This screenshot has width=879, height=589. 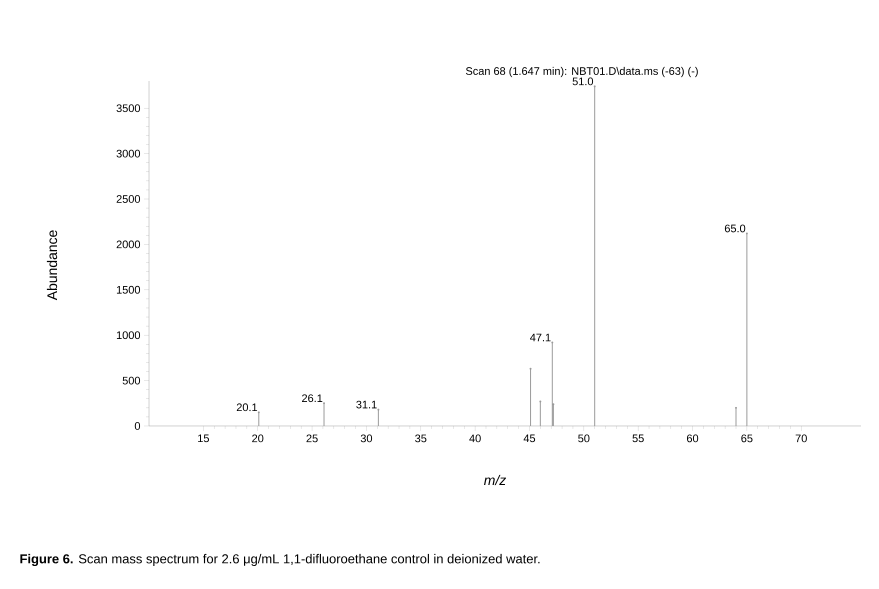 I want to click on x-tick-label: 25, so click(x=312, y=438).